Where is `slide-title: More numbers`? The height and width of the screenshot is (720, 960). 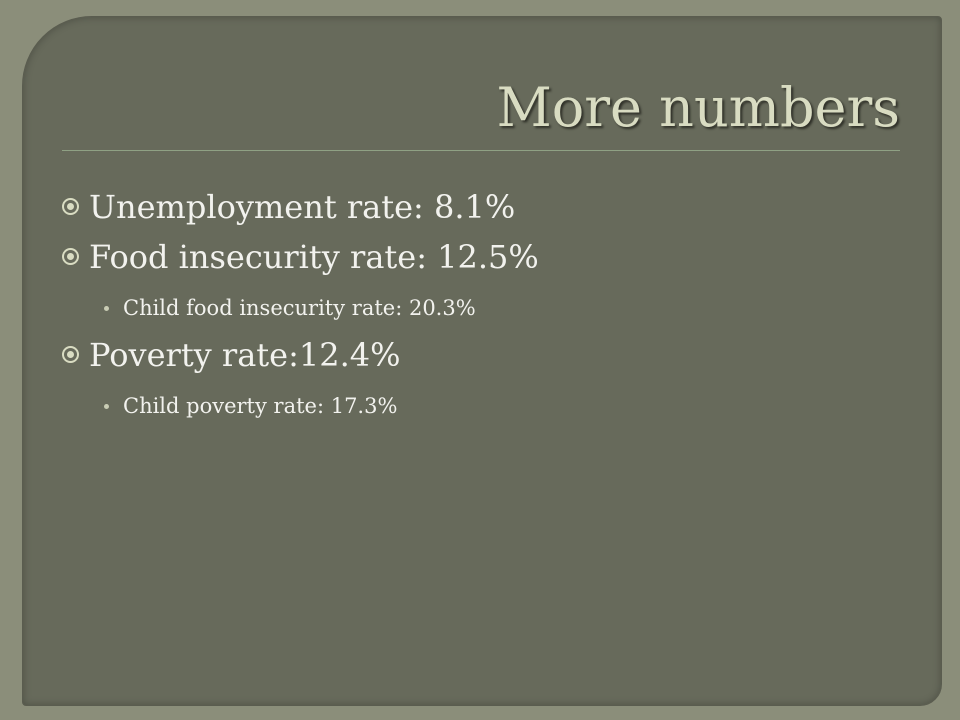
slide-title: More numbers is located at coordinates (698, 107).